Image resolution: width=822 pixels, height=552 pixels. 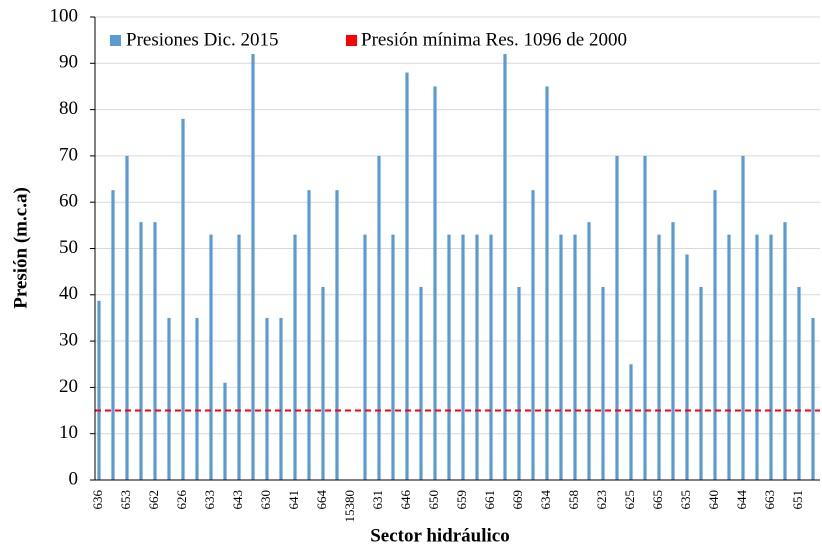 What do you see at coordinates (125, 500) in the screenshot?
I see `x-tick-label: 653` at bounding box center [125, 500].